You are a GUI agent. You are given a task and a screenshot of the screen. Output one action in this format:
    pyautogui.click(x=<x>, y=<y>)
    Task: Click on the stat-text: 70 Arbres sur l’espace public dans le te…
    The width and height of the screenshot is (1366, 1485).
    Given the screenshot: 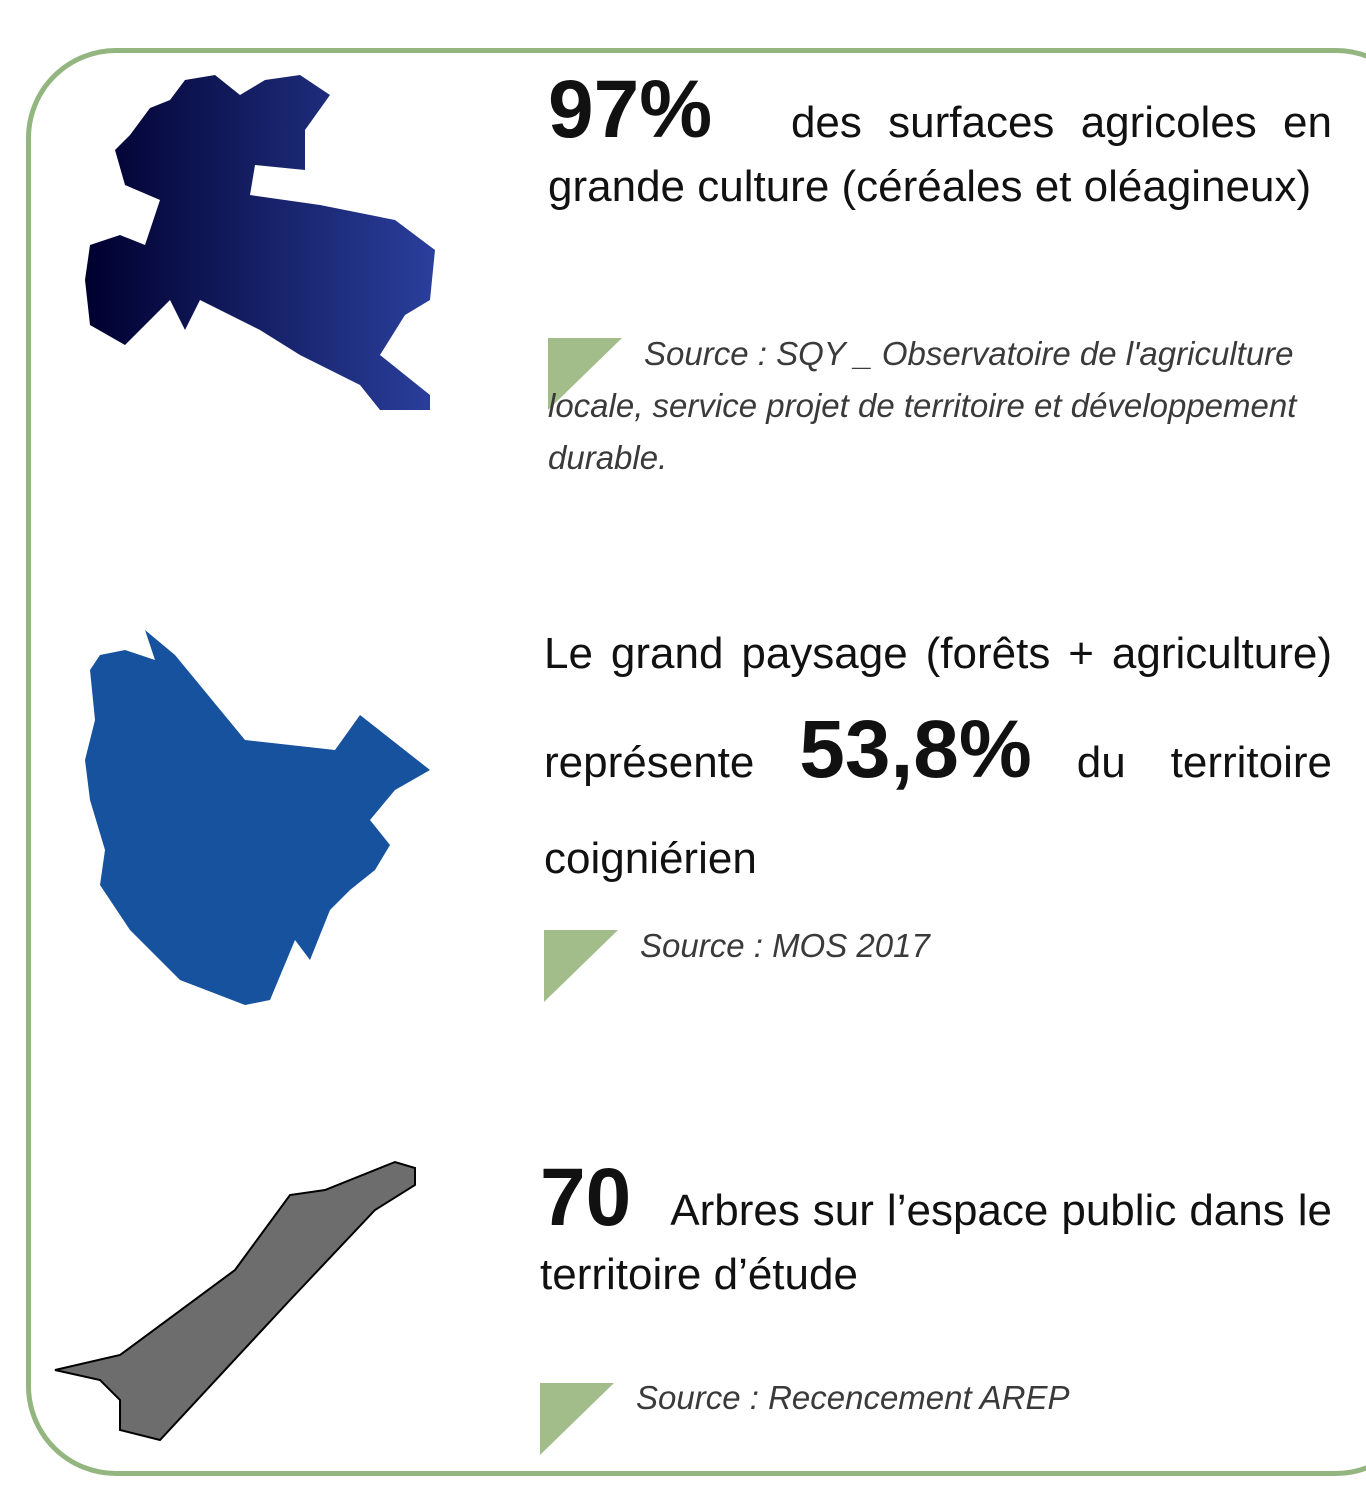 What is the action you would take?
    pyautogui.click(x=936, y=1232)
    